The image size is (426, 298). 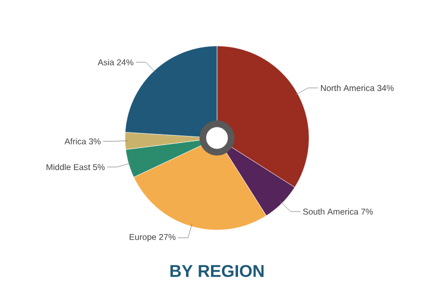 I want to click on data-label: 3%, so click(x=94, y=141).